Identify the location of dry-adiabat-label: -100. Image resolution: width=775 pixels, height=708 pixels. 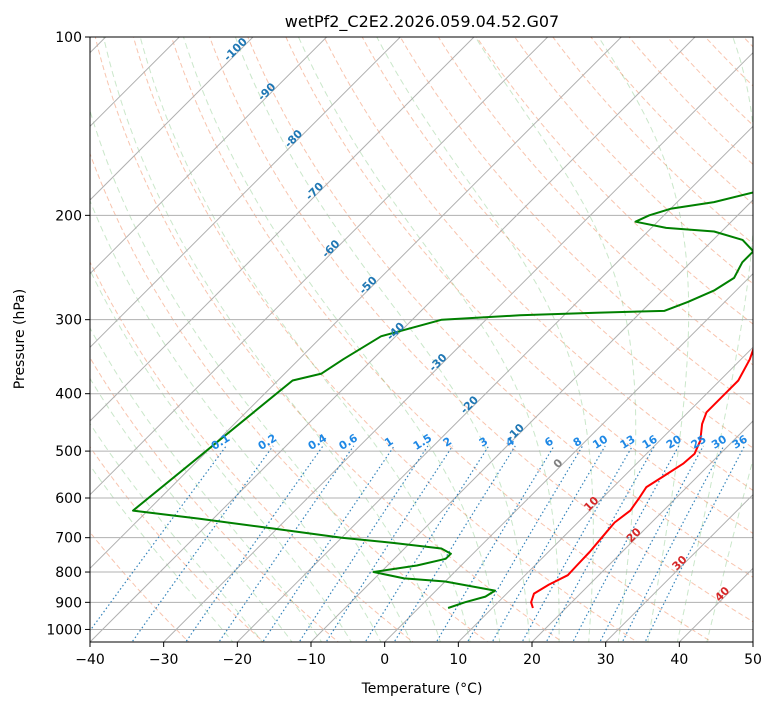
(235, 49).